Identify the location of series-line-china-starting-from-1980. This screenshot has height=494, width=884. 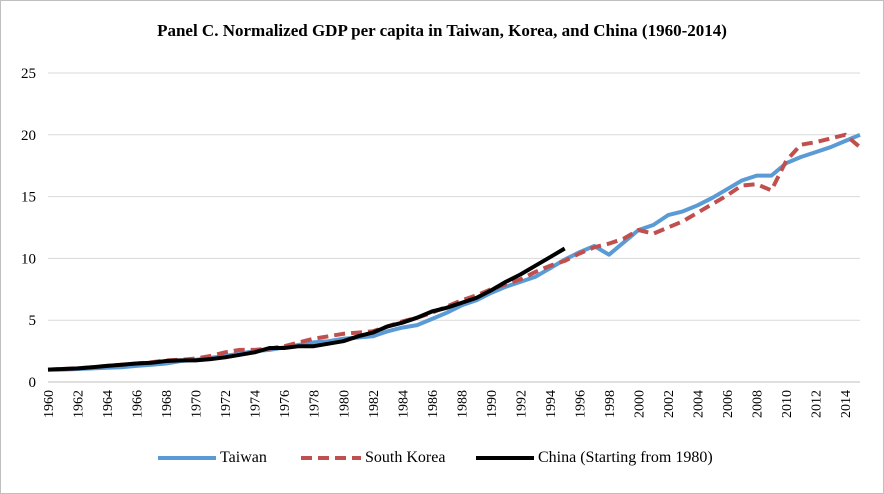
(306, 309).